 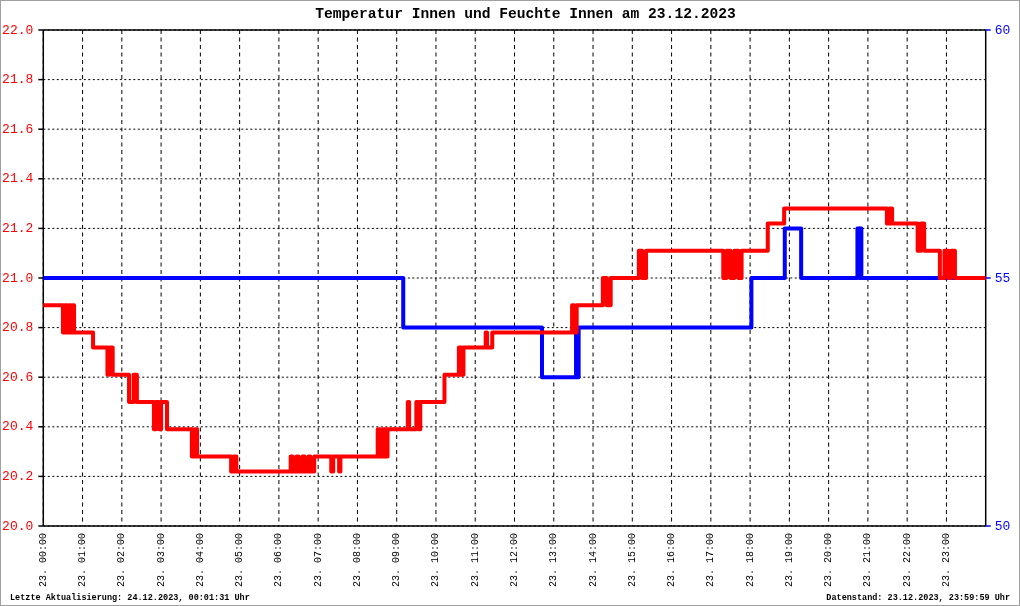 What do you see at coordinates (18, 476) in the screenshot?
I see `y-tick-label: 20.2` at bounding box center [18, 476].